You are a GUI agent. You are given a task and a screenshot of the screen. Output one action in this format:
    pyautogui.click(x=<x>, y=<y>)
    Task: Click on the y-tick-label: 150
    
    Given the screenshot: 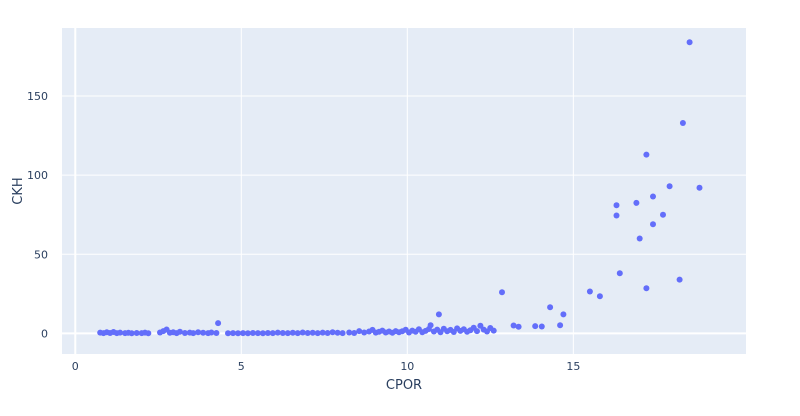 What is the action you would take?
    pyautogui.click(x=37, y=96)
    